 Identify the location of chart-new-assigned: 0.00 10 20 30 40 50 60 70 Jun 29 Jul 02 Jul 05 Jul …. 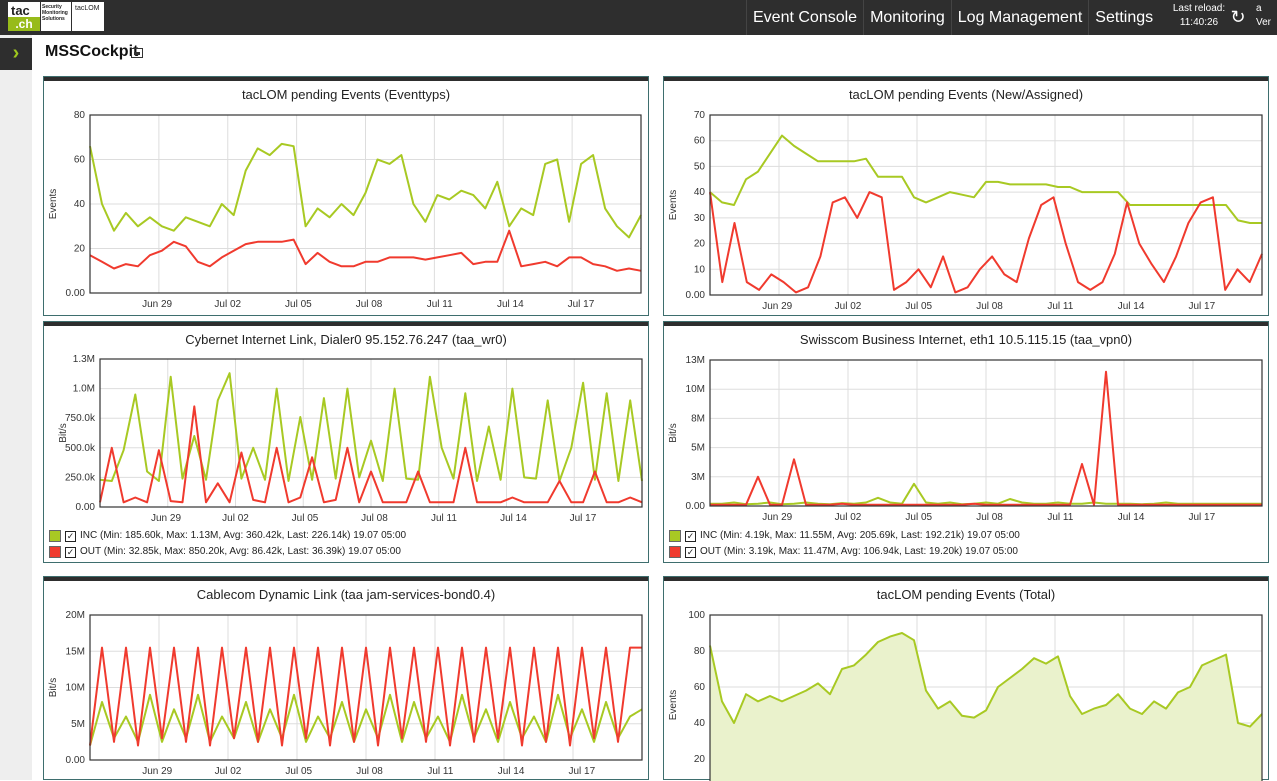
(965, 211).